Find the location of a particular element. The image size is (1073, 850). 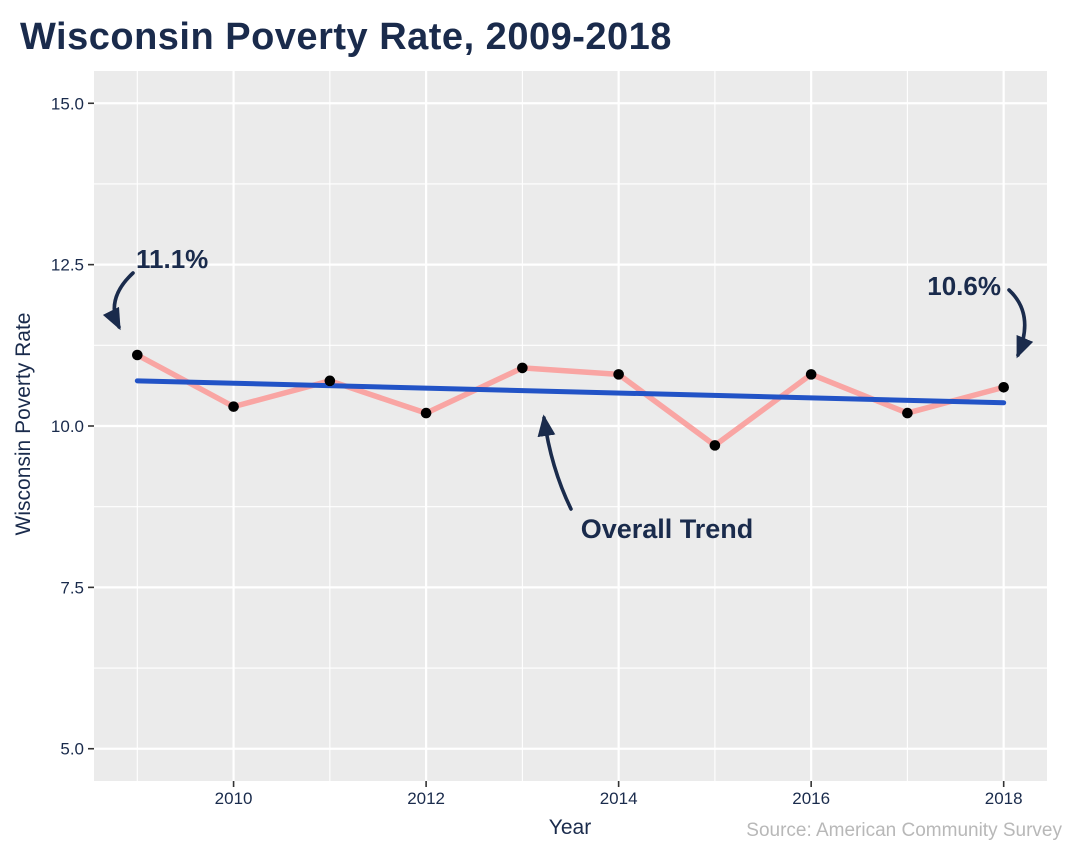

poverty-rate-line is located at coordinates (570, 400).